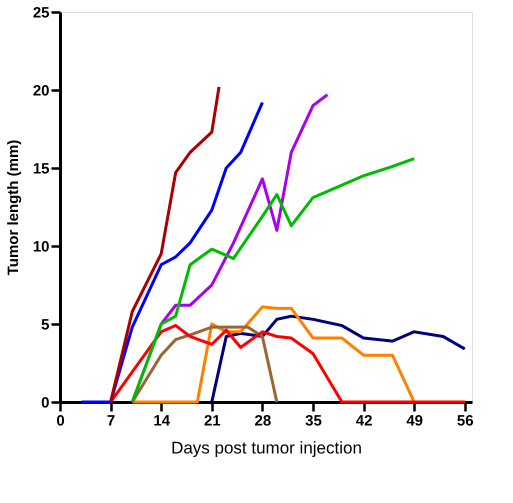 The width and height of the screenshot is (513, 503). I want to click on x-tick-label: 35, so click(313, 421).